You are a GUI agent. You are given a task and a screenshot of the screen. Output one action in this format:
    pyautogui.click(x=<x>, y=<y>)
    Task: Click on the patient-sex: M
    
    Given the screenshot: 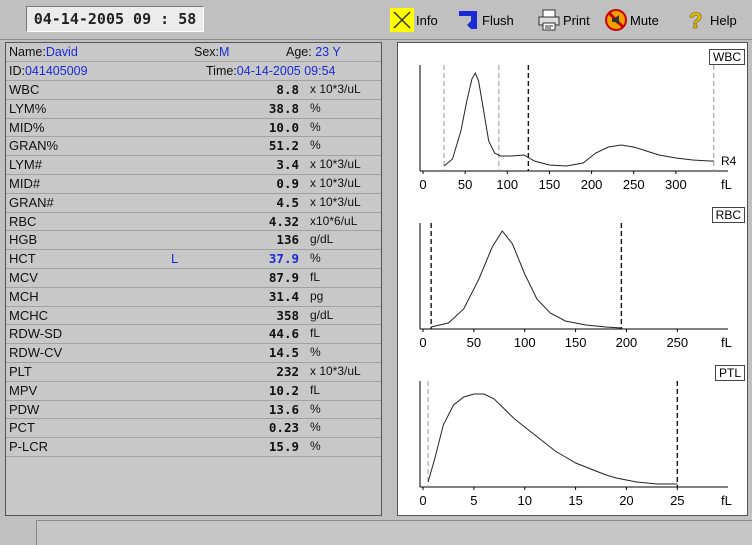 What is the action you would take?
    pyautogui.click(x=224, y=52)
    